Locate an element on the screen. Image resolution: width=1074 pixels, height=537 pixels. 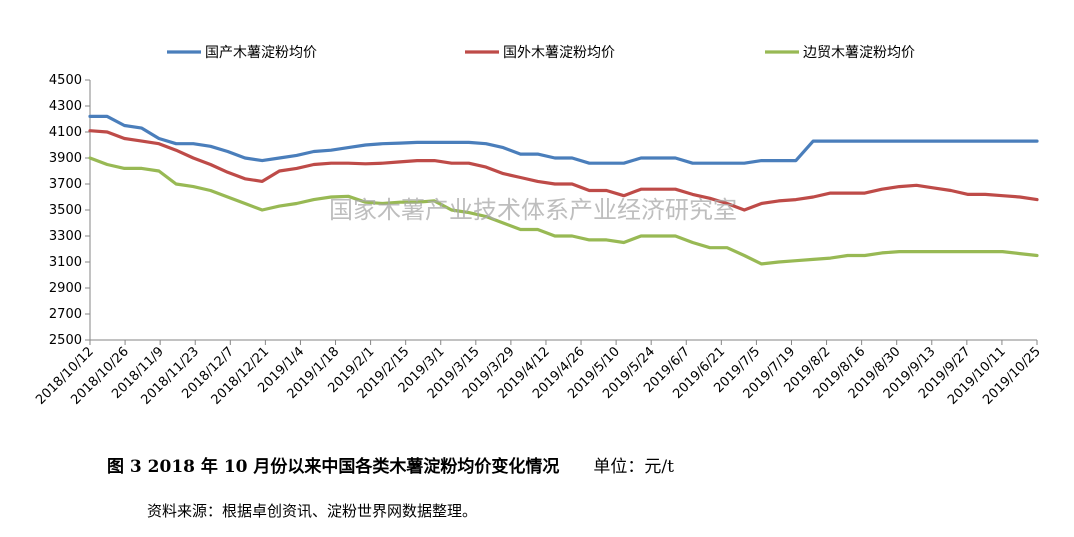
y-tick-label: 3500 is located at coordinates (65, 210).